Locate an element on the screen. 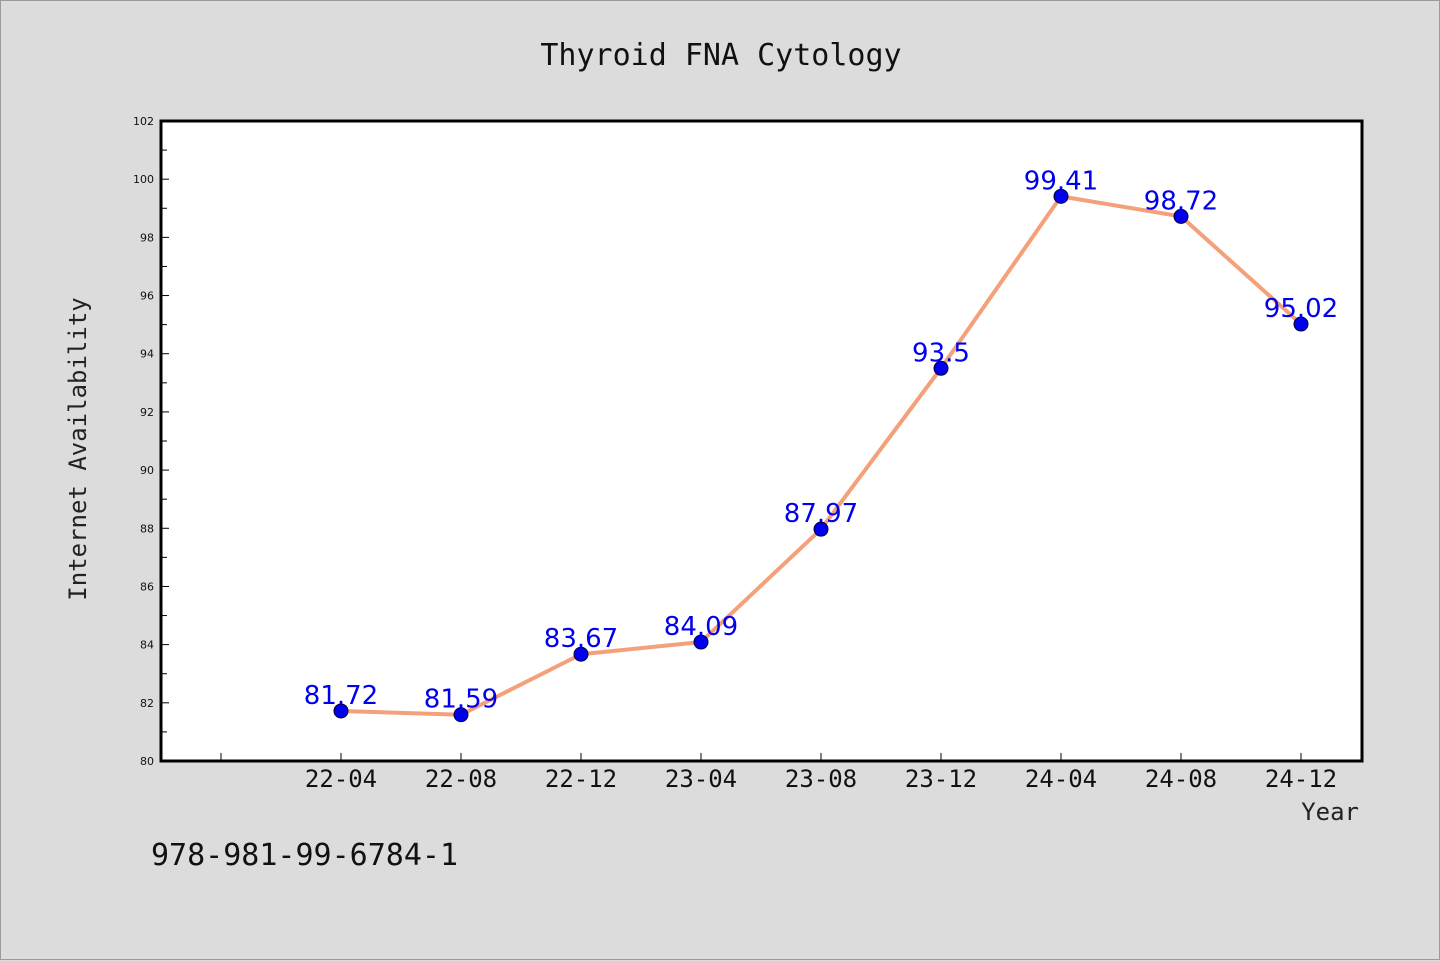 This screenshot has width=1440, height=961. x-tick-label: 22-08 is located at coordinates (461, 779).